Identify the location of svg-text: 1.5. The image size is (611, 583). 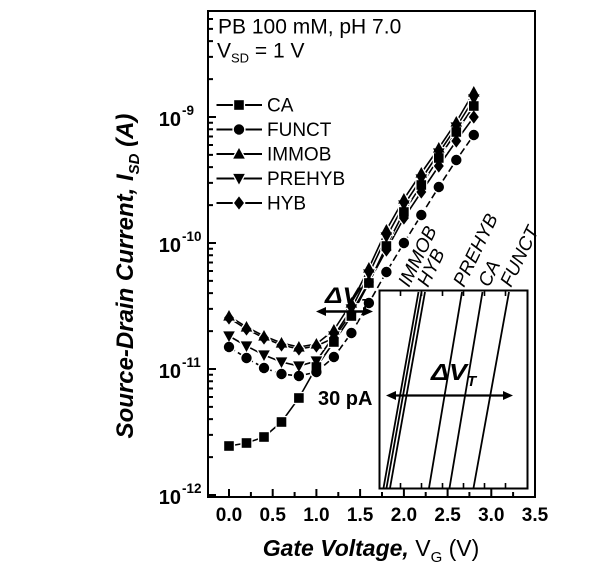
(360, 515).